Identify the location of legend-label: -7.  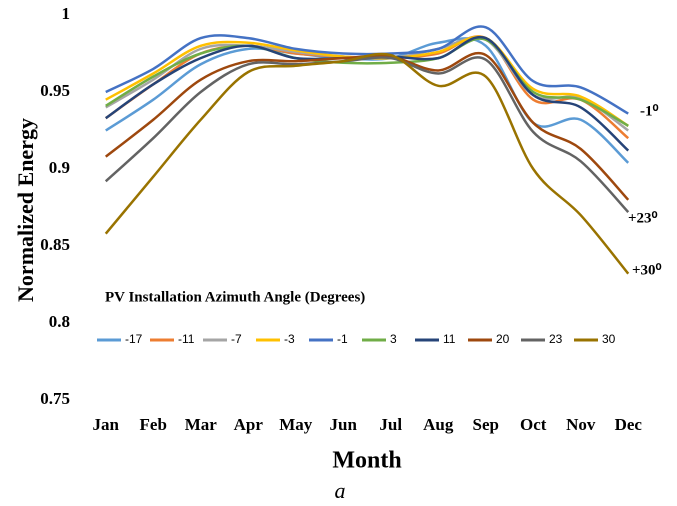
(236, 339).